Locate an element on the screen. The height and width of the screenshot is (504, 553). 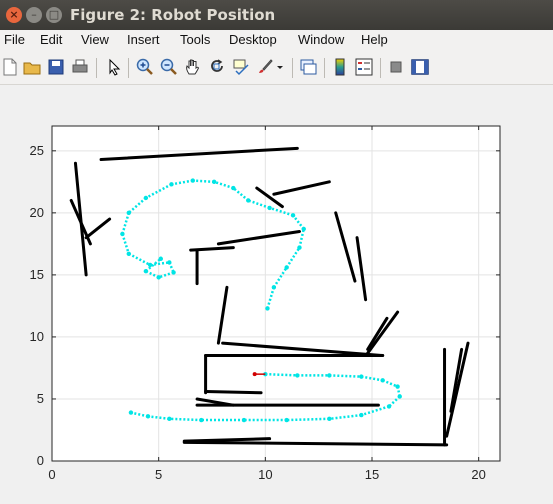
menu-edit: Edit is located at coordinates (51, 39).